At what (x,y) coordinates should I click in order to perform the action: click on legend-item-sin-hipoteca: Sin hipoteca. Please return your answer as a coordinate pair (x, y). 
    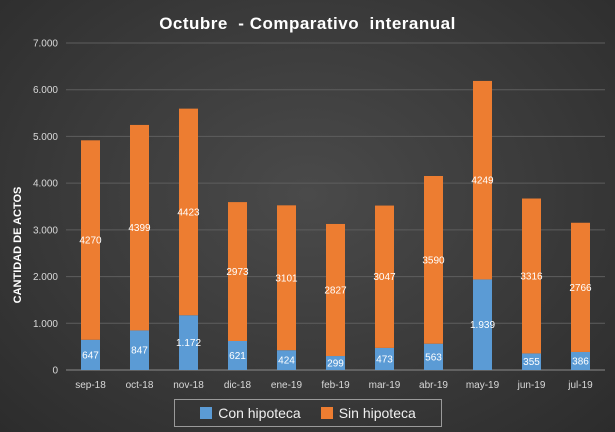
    Looking at the image, I should click on (368, 413).